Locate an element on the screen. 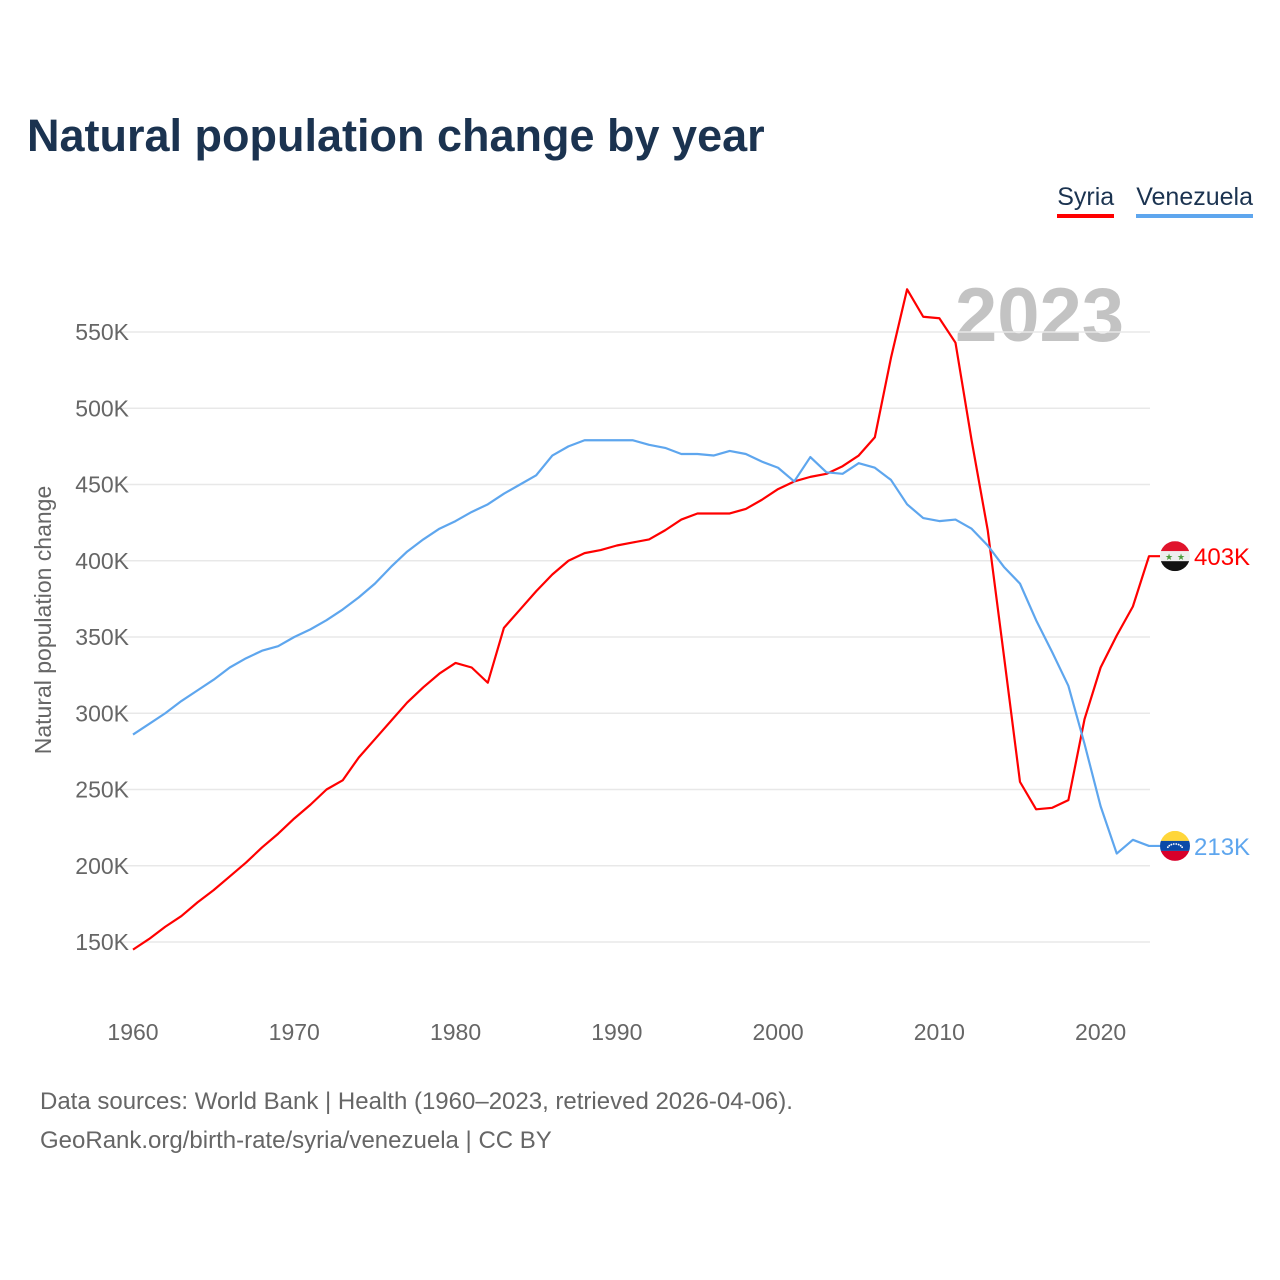  legend-syria: Syria is located at coordinates (1086, 200).